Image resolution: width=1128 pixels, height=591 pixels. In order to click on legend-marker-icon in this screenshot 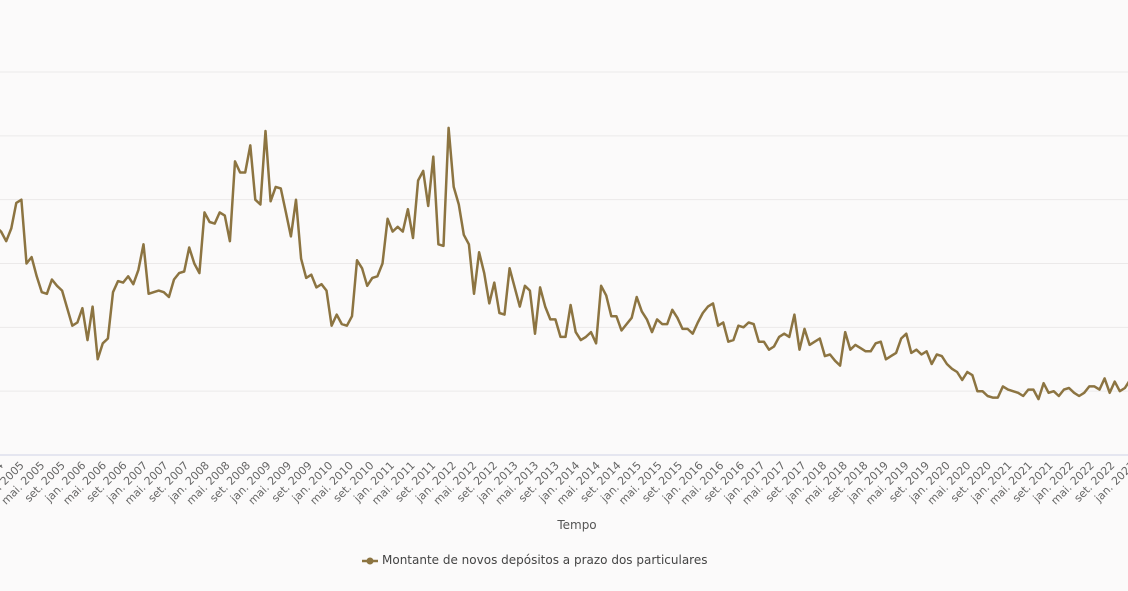, I will do `click(370, 561)`.